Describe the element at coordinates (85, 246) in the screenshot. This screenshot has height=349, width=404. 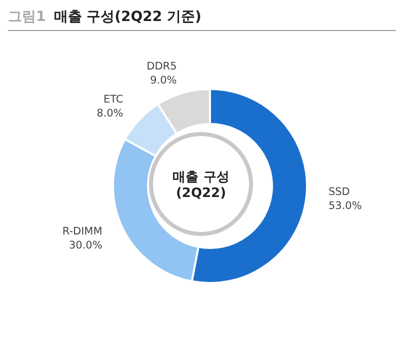
I see `data-label: 30.0%` at that location.